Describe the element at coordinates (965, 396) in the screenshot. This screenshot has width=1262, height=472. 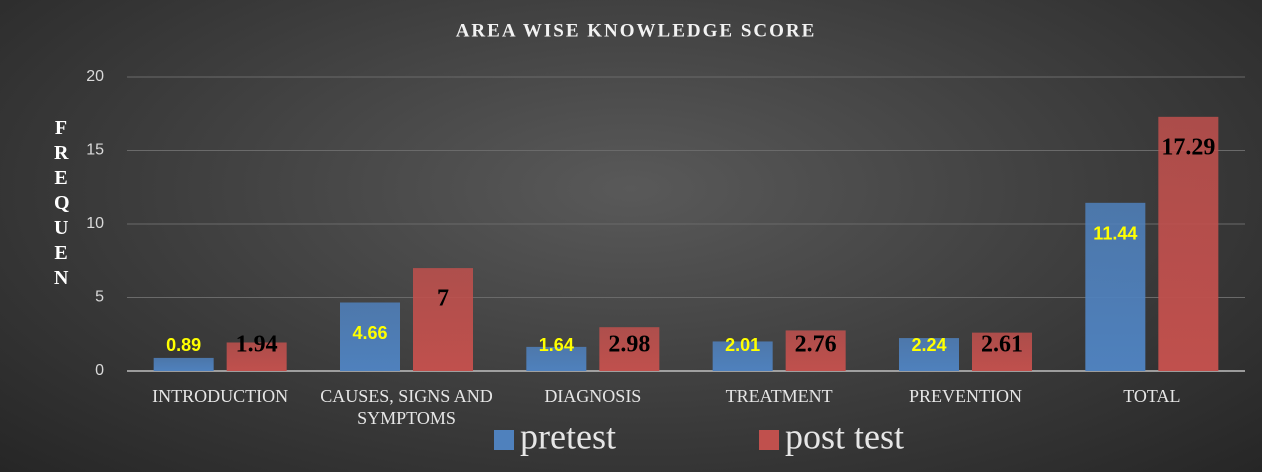
I see `x-tick-label: PREVENTION` at that location.